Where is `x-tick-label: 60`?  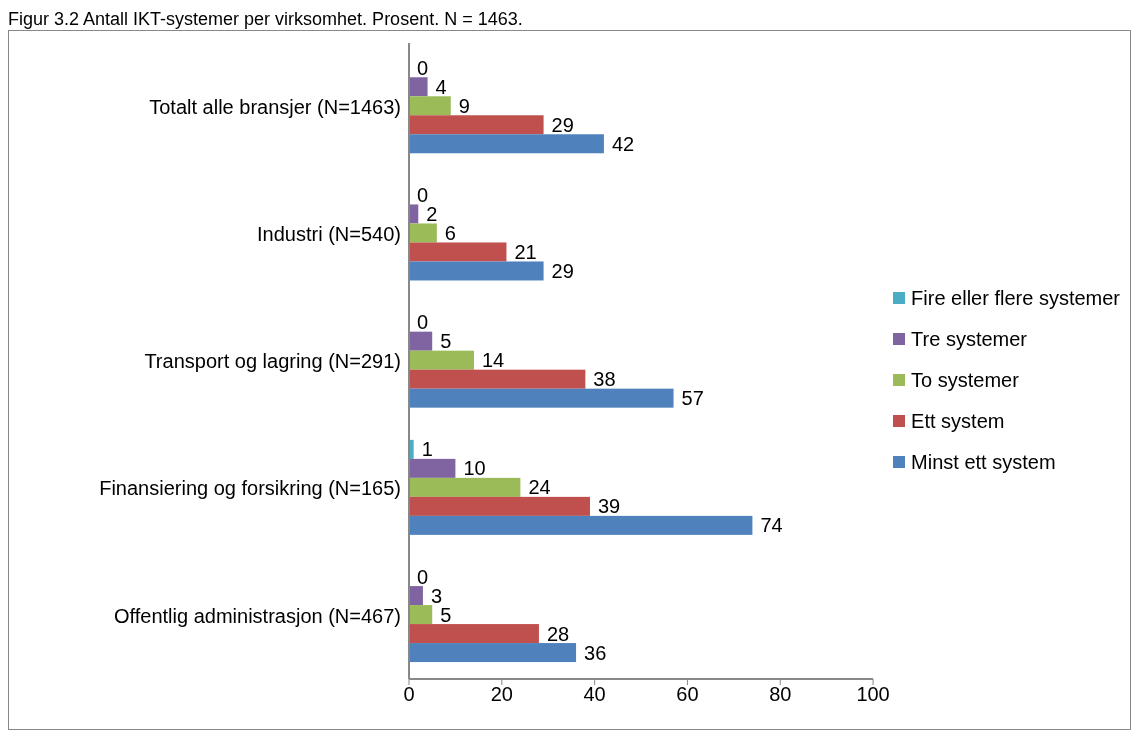
x-tick-label: 60 is located at coordinates (687, 694).